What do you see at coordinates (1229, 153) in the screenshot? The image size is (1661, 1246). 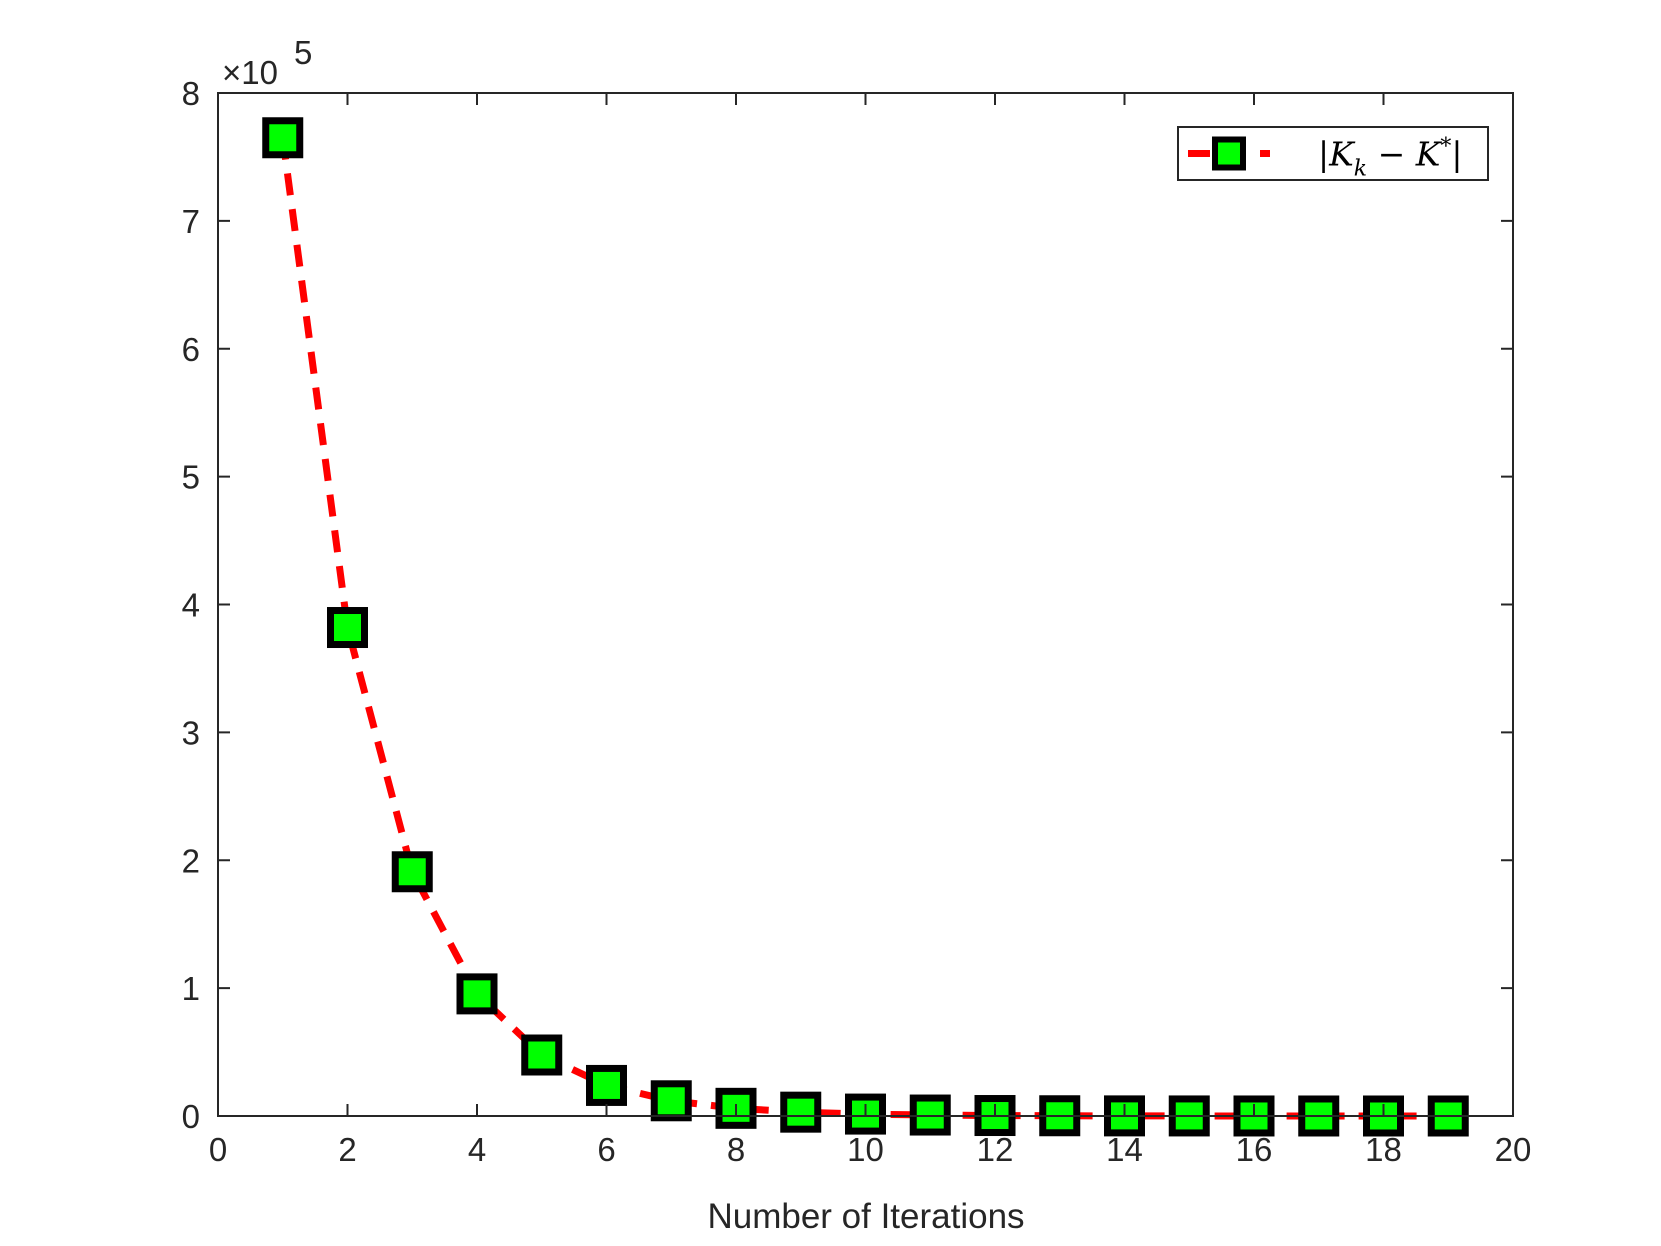 I see `legend-marker-swatch` at bounding box center [1229, 153].